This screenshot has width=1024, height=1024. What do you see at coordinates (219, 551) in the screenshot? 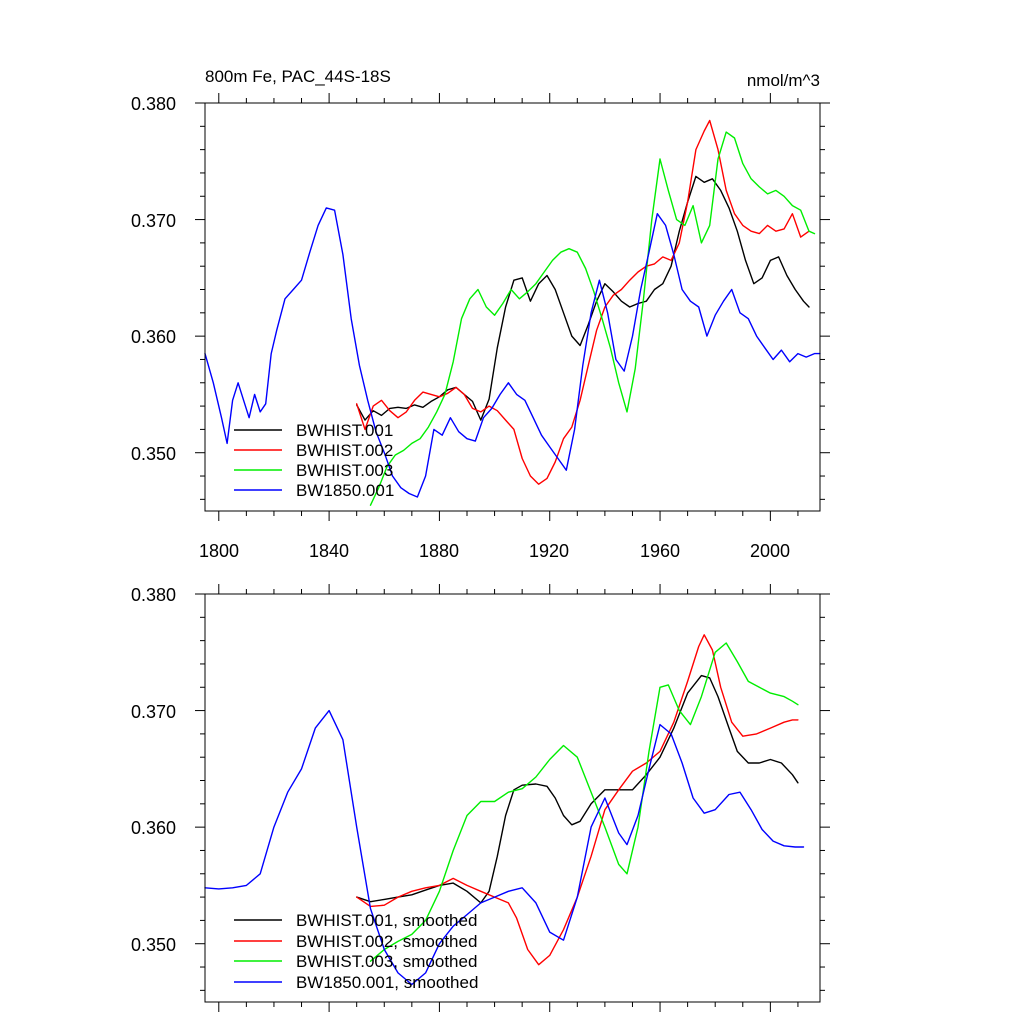
I see `x-tick-label: 1800` at bounding box center [219, 551].